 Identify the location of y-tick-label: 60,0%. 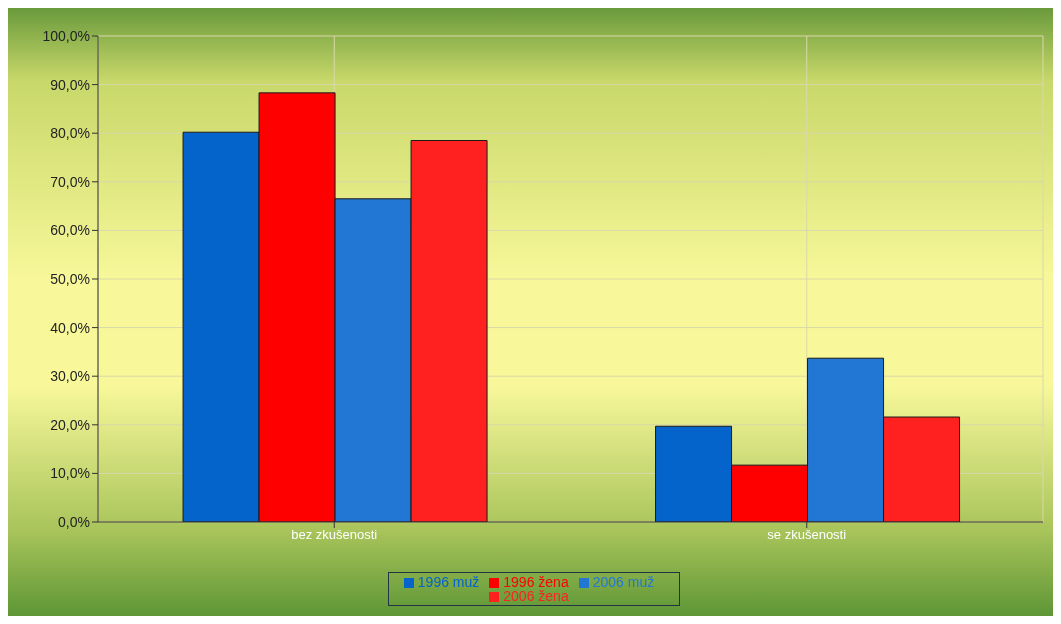
(70, 230).